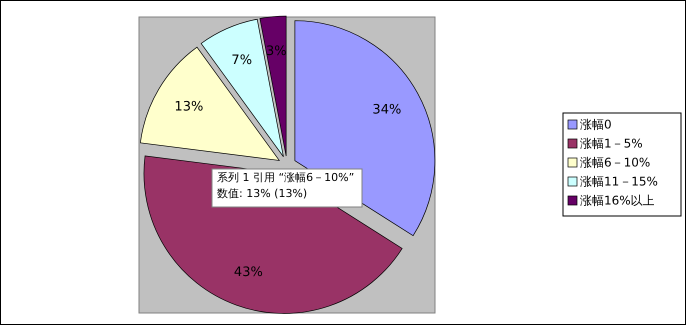  I want to click on text: 数值: 13% (13%), so click(262, 193).